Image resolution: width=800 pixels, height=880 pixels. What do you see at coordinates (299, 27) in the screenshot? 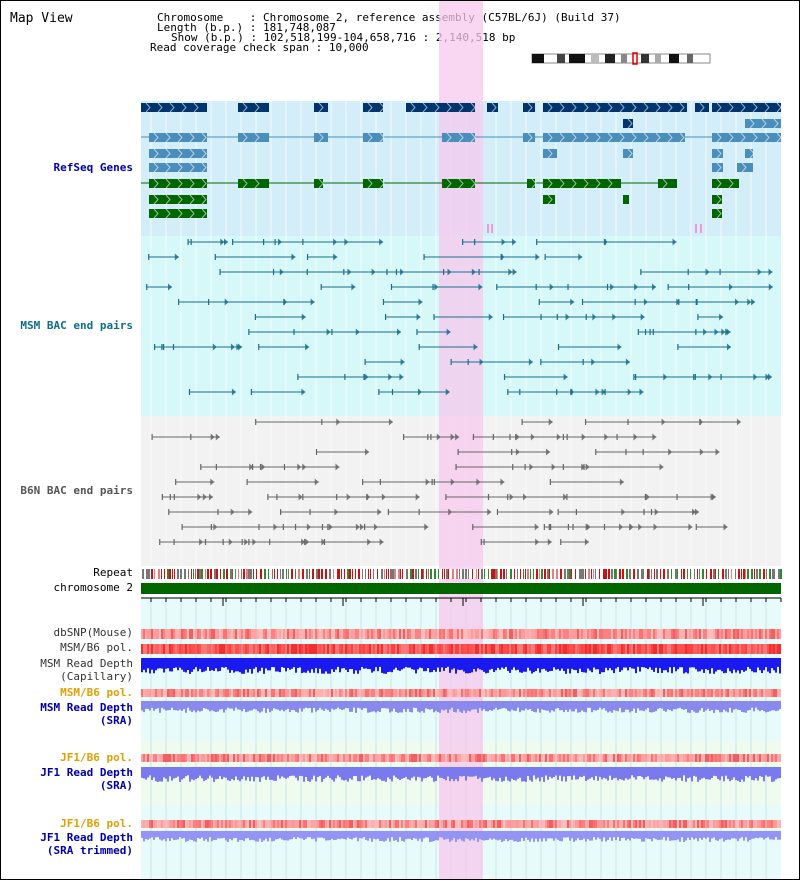
I see `length-value: 181,748,087` at bounding box center [299, 27].